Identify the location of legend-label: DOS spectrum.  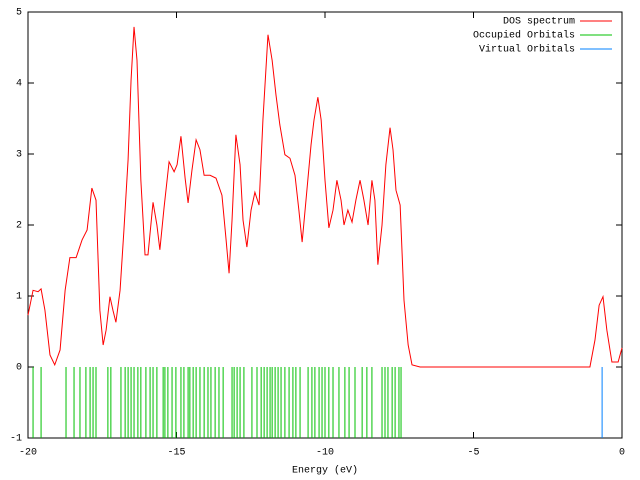
(539, 22).